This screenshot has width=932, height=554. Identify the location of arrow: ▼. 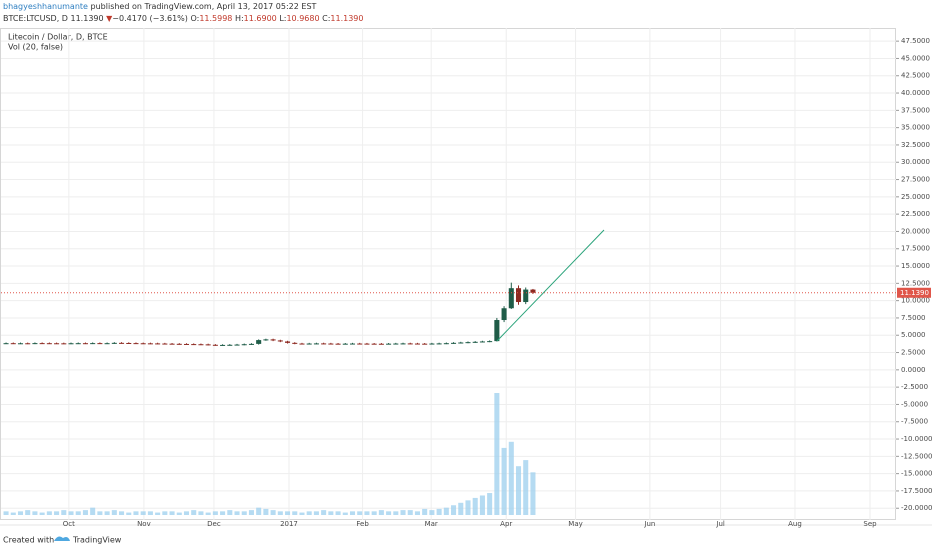
(109, 18).